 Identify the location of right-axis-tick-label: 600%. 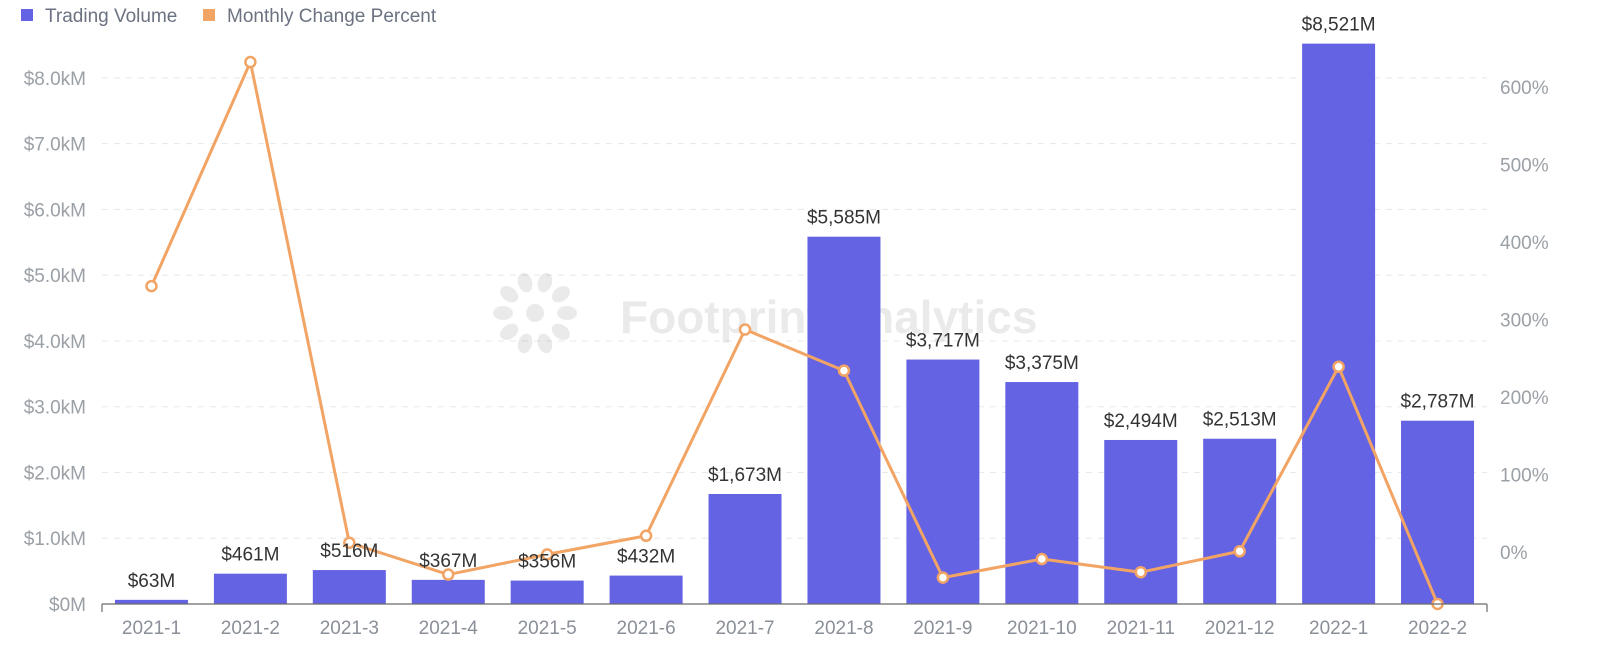
(1524, 88).